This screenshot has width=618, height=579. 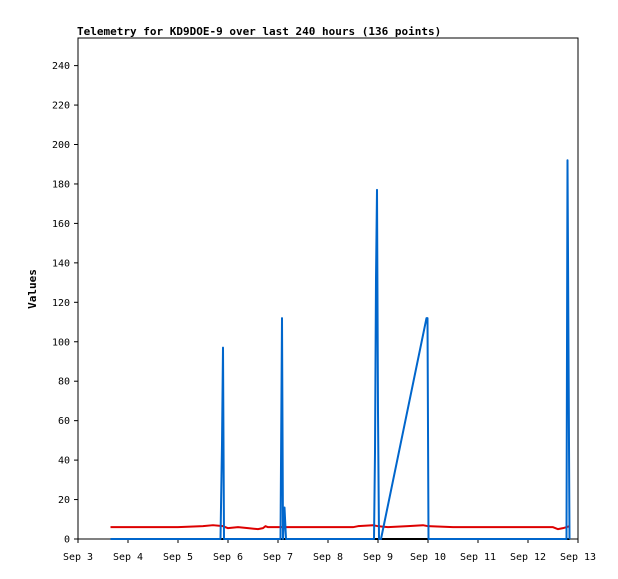 What do you see at coordinates (78, 557) in the screenshot?
I see `x-tick-label: Sep 3` at bounding box center [78, 557].